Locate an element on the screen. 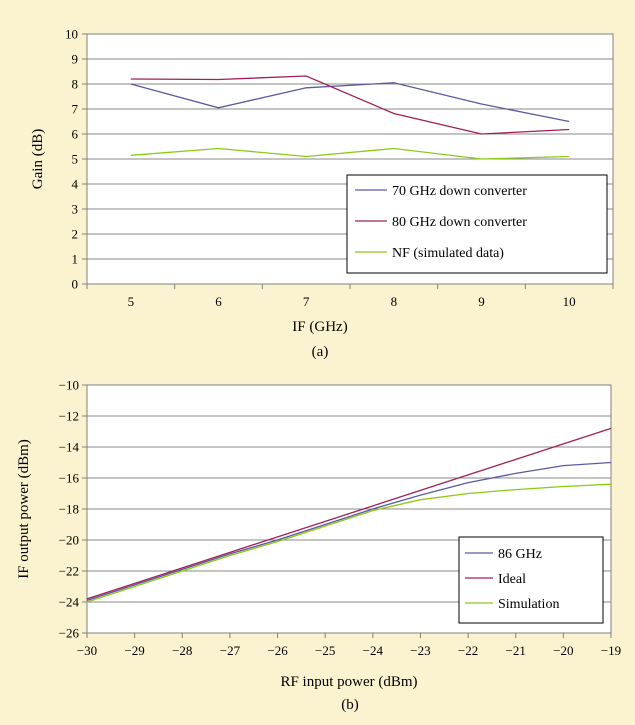 Image resolution: width=635 pixels, height=725 pixels. legend-box-a is located at coordinates (477, 224).